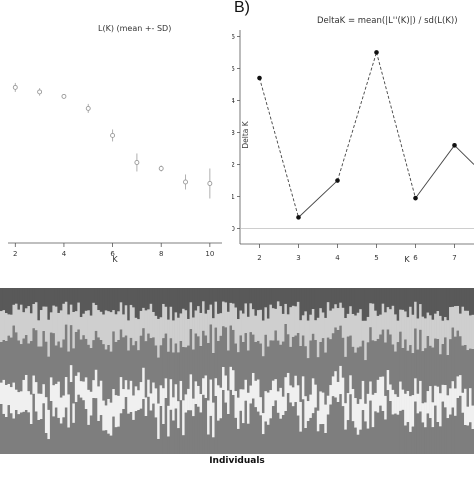  Describe the element at coordinates (396, 125) in the screenshot. I see `series-segment` at that location.